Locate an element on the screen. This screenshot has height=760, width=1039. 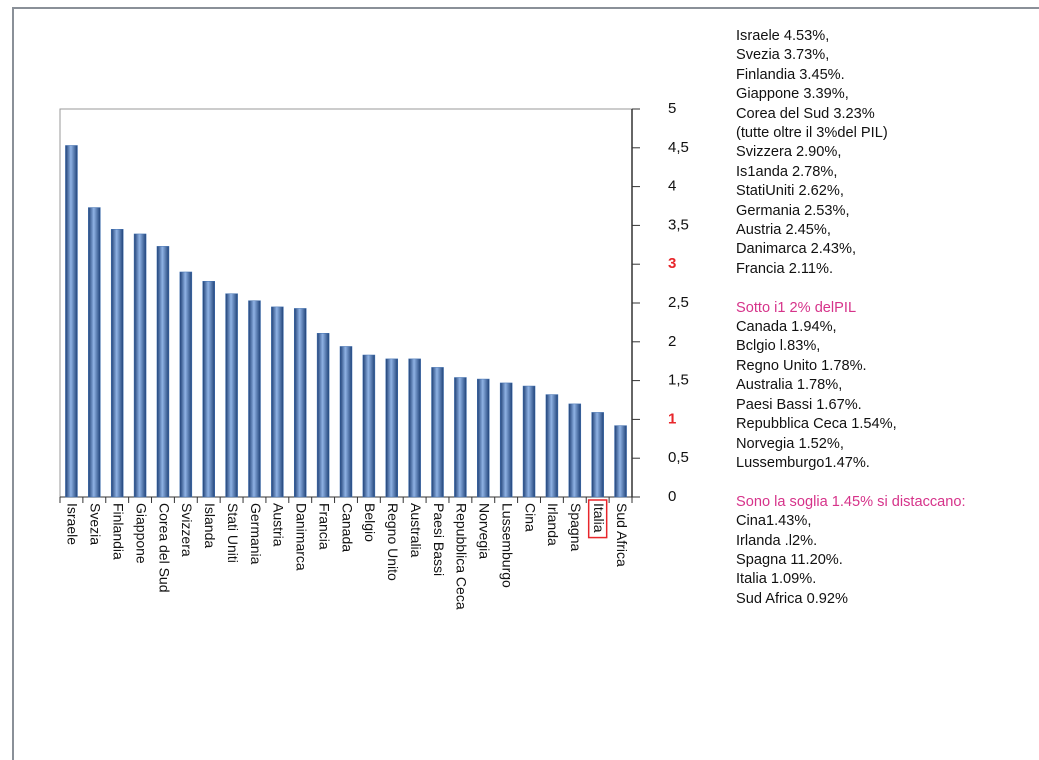
x-tick-label: Austria is located at coordinates (279, 525).